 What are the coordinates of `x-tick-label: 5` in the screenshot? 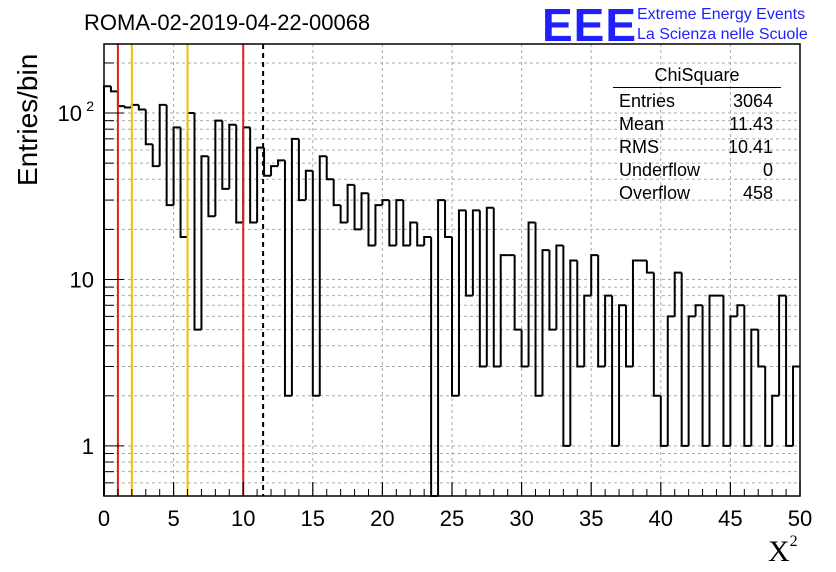 It's located at (173, 518).